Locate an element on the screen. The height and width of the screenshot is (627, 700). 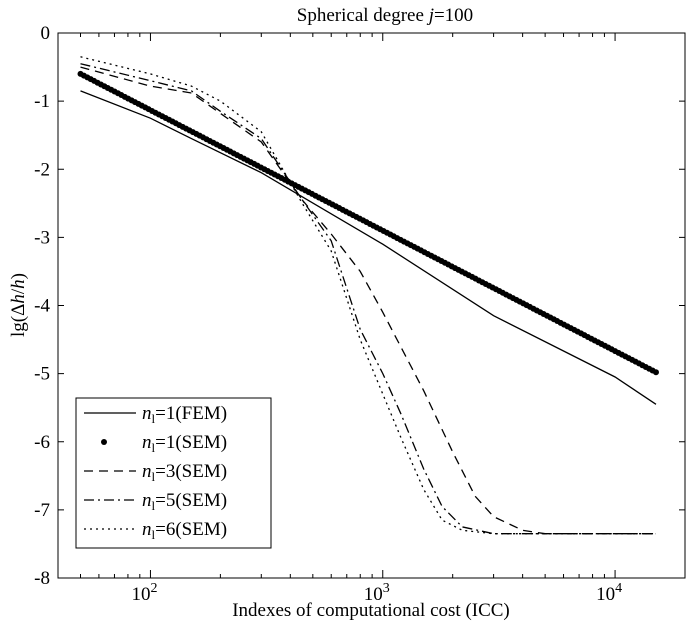
x-axis-label: Indexes of computational cost (ICC) is located at coordinates (371, 610).